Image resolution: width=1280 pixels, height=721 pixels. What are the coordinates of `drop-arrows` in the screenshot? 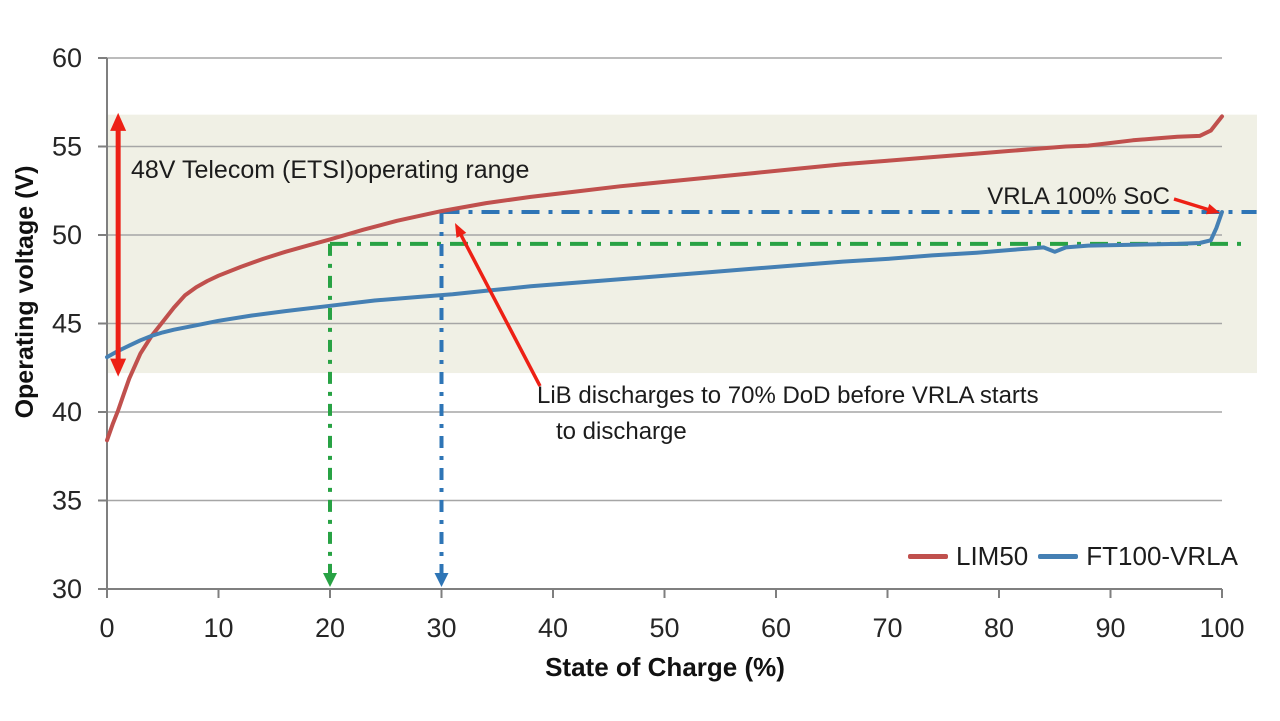 It's located at (386, 399).